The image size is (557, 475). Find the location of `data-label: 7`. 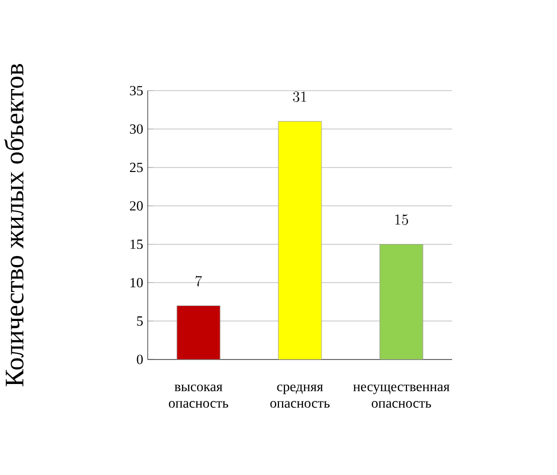

data-label: 7 is located at coordinates (199, 280).